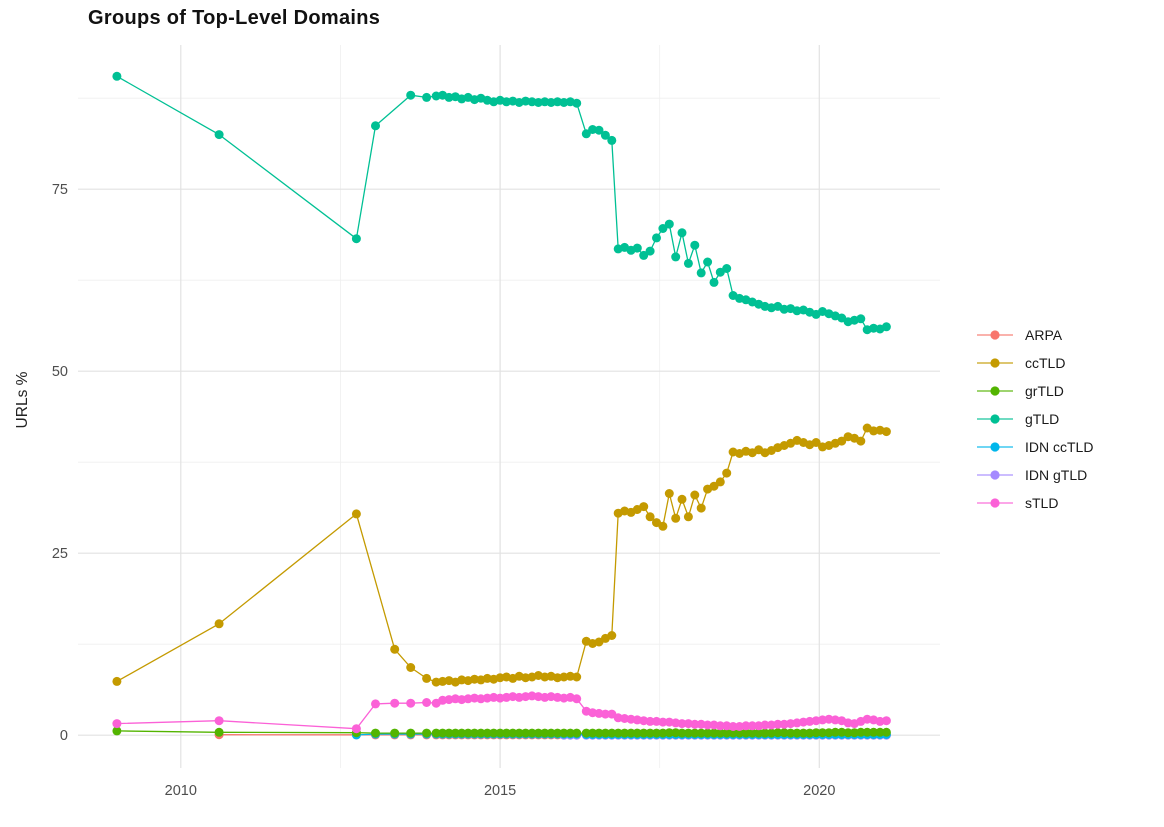 The image size is (1164, 827). I want to click on legend-key-icon-arpa, so click(995, 335).